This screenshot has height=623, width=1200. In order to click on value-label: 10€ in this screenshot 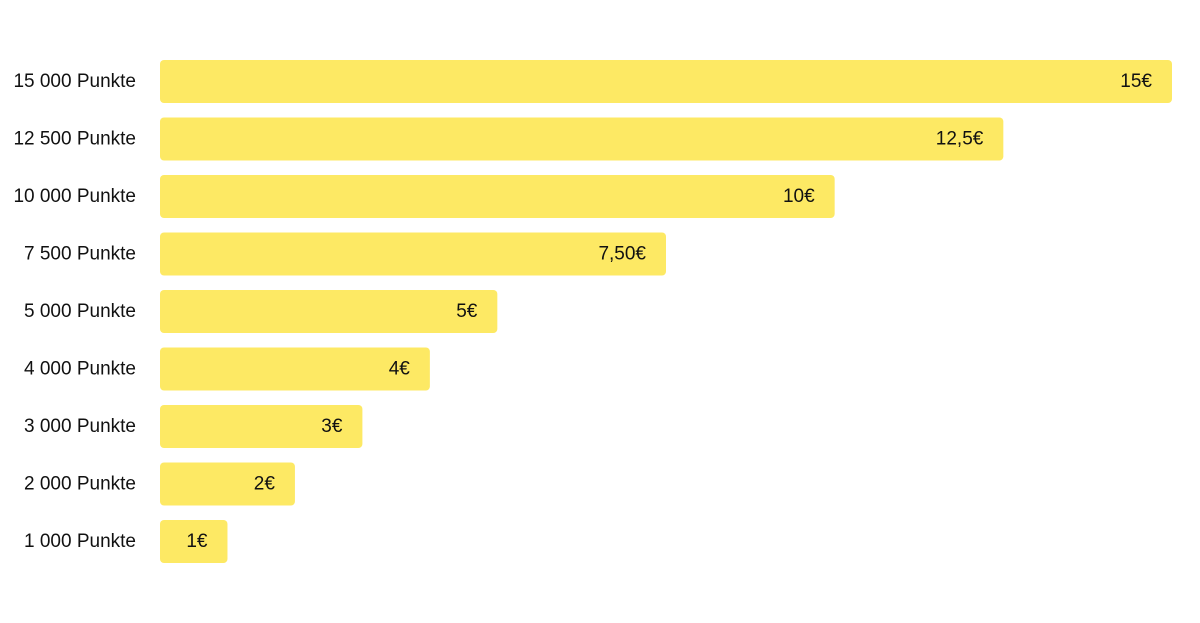, I will do `click(799, 196)`.